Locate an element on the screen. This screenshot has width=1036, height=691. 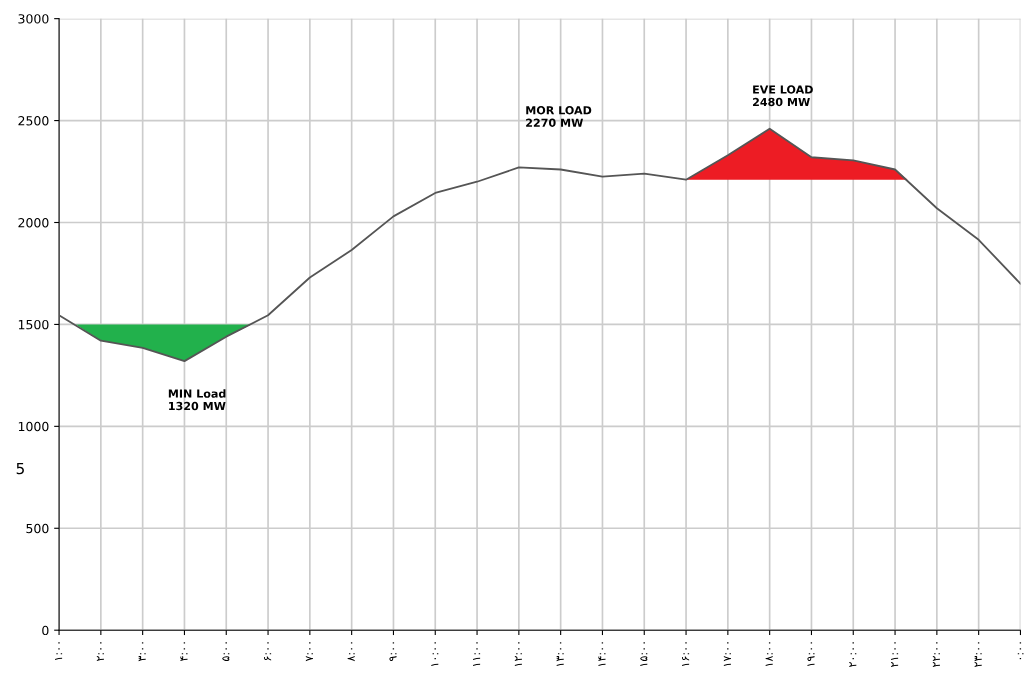
x-tick-label: ۱۵:۰۰ is located at coordinates (644, 654).